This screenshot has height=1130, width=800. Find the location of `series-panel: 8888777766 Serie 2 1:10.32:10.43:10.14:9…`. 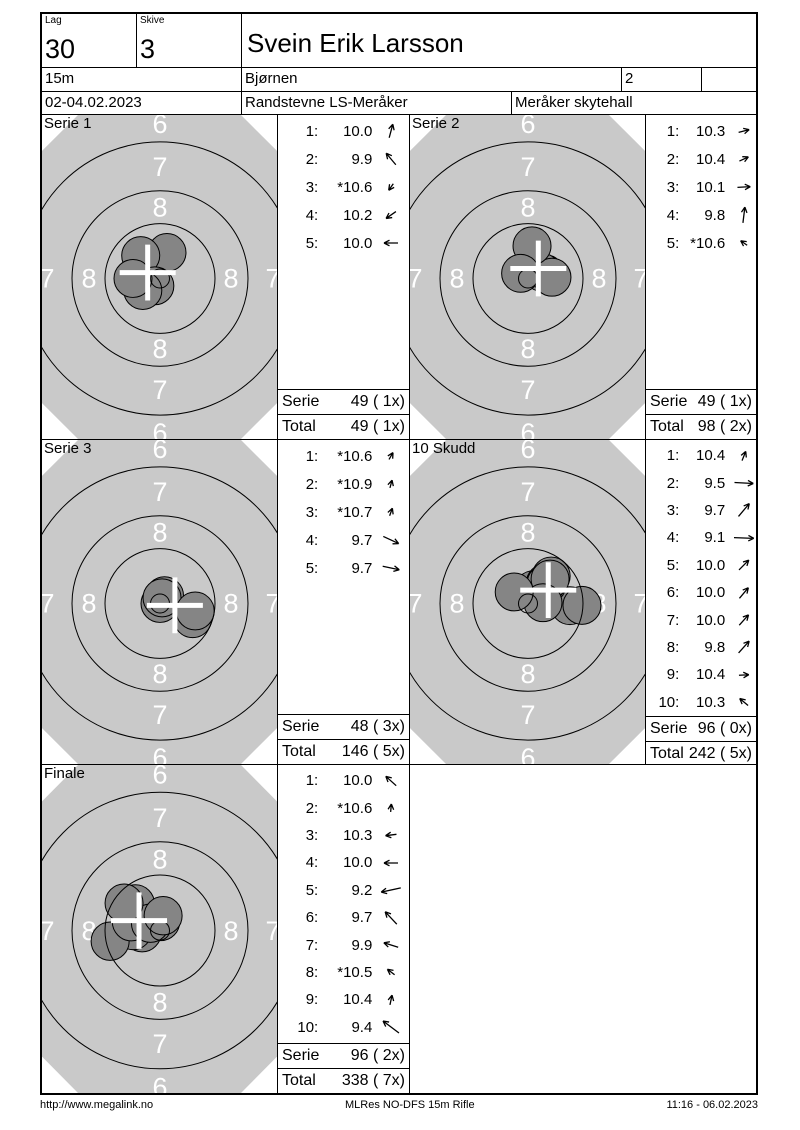

series-panel: 8888777766 Serie 2 1:10.32:10.43:10.14:9… is located at coordinates (583, 277).